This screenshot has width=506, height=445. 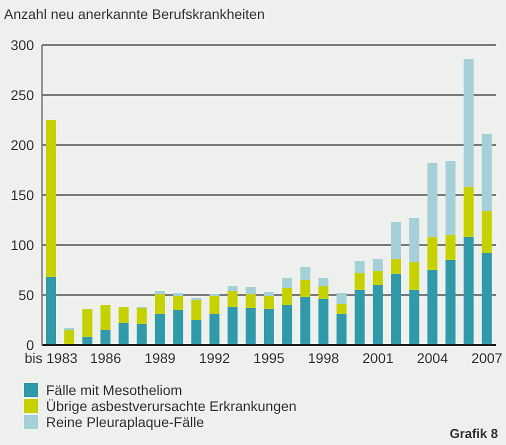 What do you see at coordinates (114, 390) in the screenshot?
I see `legend-label: Fälle mit Mesotheliom` at bounding box center [114, 390].